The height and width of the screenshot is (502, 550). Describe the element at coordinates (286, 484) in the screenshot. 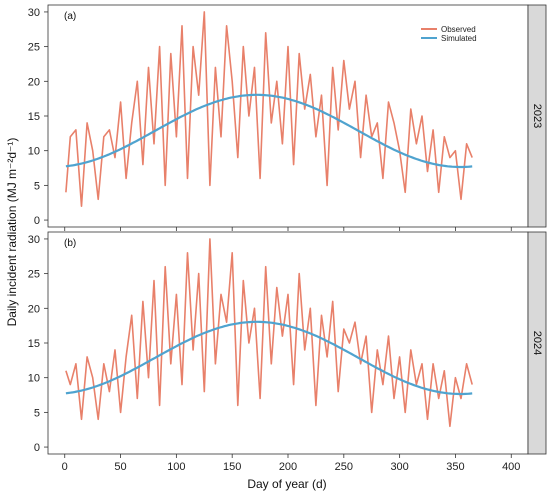

I see `x-axis-label: Day of year (d)` at that location.